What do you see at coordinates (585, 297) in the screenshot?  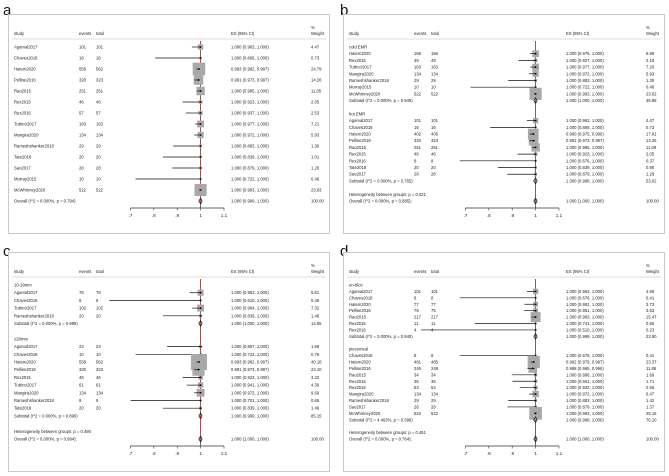 I see `es-ci-value: 1.000 (0.676, 1.000)` at bounding box center [585, 297].